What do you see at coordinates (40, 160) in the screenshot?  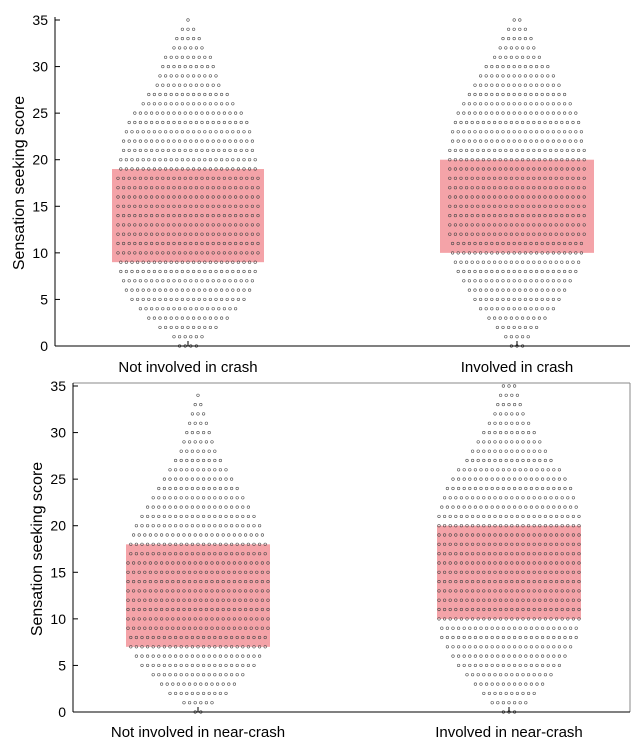 I see `y-tick-label: 20` at bounding box center [40, 160].